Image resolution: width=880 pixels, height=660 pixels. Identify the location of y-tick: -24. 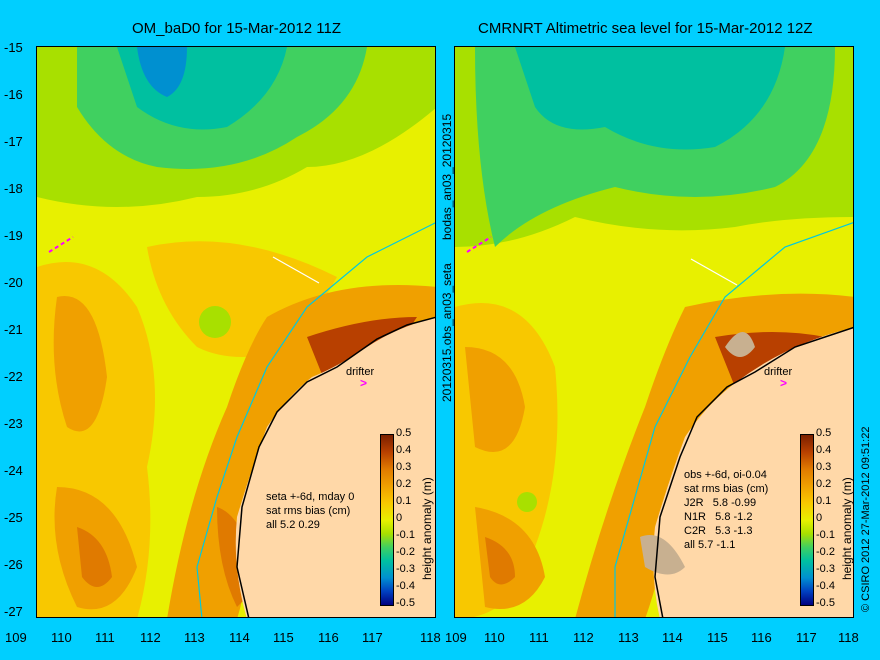
(13, 470).